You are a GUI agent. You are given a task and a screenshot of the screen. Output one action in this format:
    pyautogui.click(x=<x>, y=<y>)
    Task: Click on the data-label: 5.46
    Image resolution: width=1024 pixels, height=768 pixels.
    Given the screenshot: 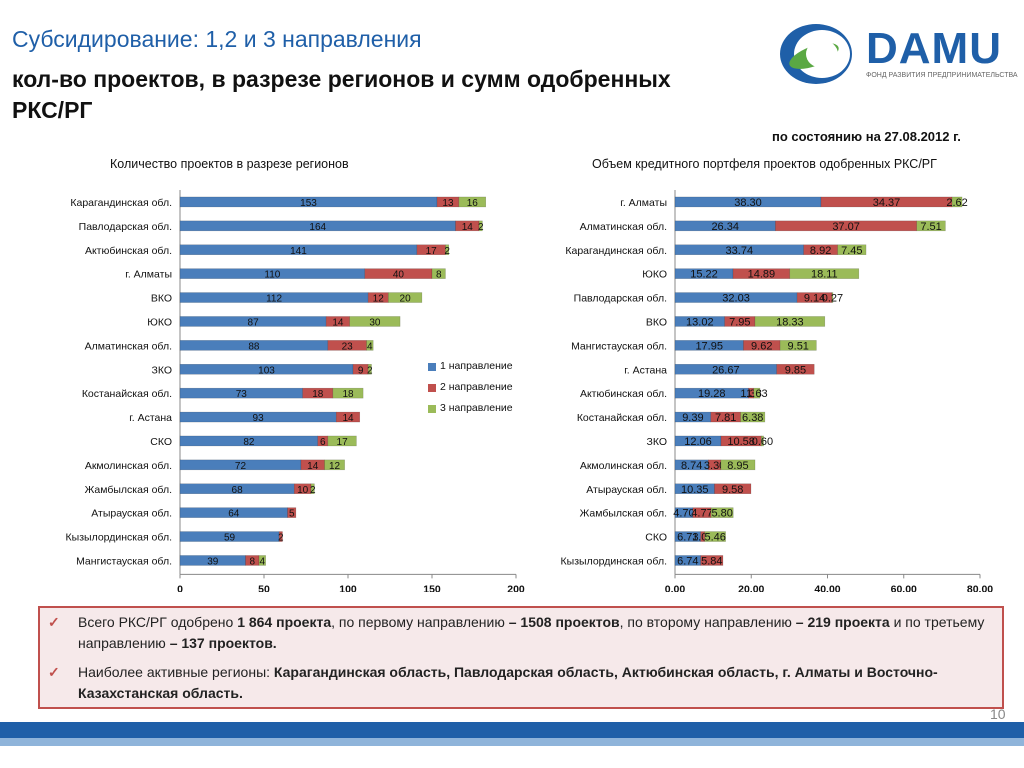 What is the action you would take?
    pyautogui.click(x=715, y=538)
    